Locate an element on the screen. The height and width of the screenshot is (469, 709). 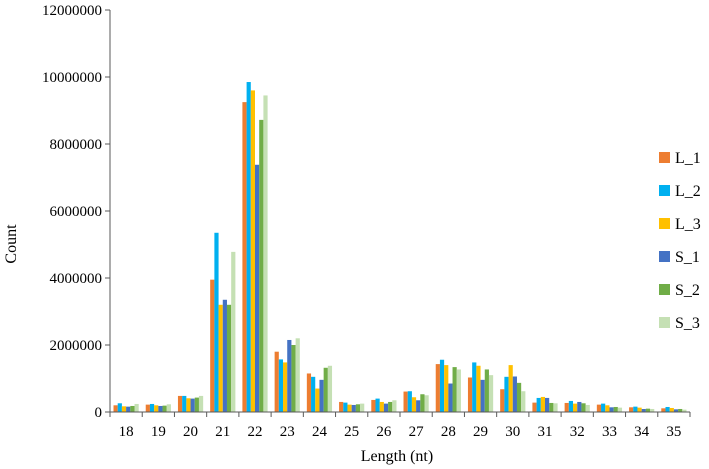
x-tick-label: 28 is located at coordinates (448, 432).